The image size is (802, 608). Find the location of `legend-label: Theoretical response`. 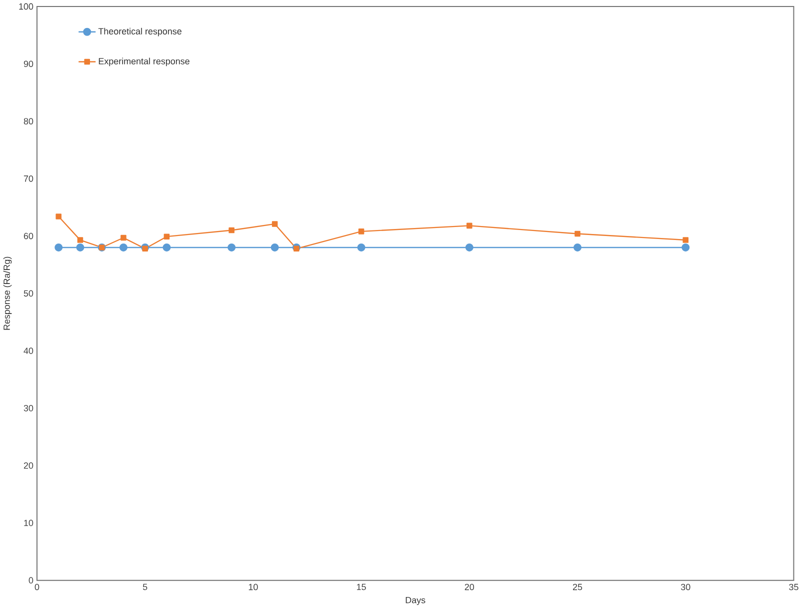

legend-label: Theoretical response is located at coordinates (140, 32).